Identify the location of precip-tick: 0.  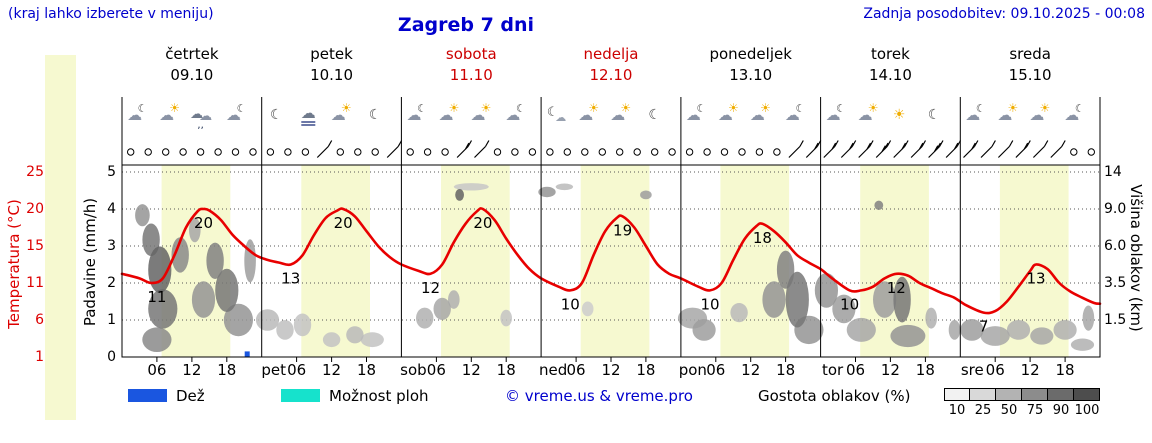
(111, 357).